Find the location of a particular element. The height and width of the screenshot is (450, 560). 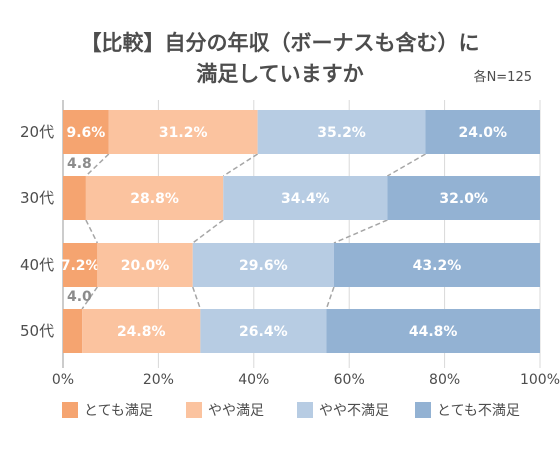

category-label: 40代 is located at coordinates (37, 265).